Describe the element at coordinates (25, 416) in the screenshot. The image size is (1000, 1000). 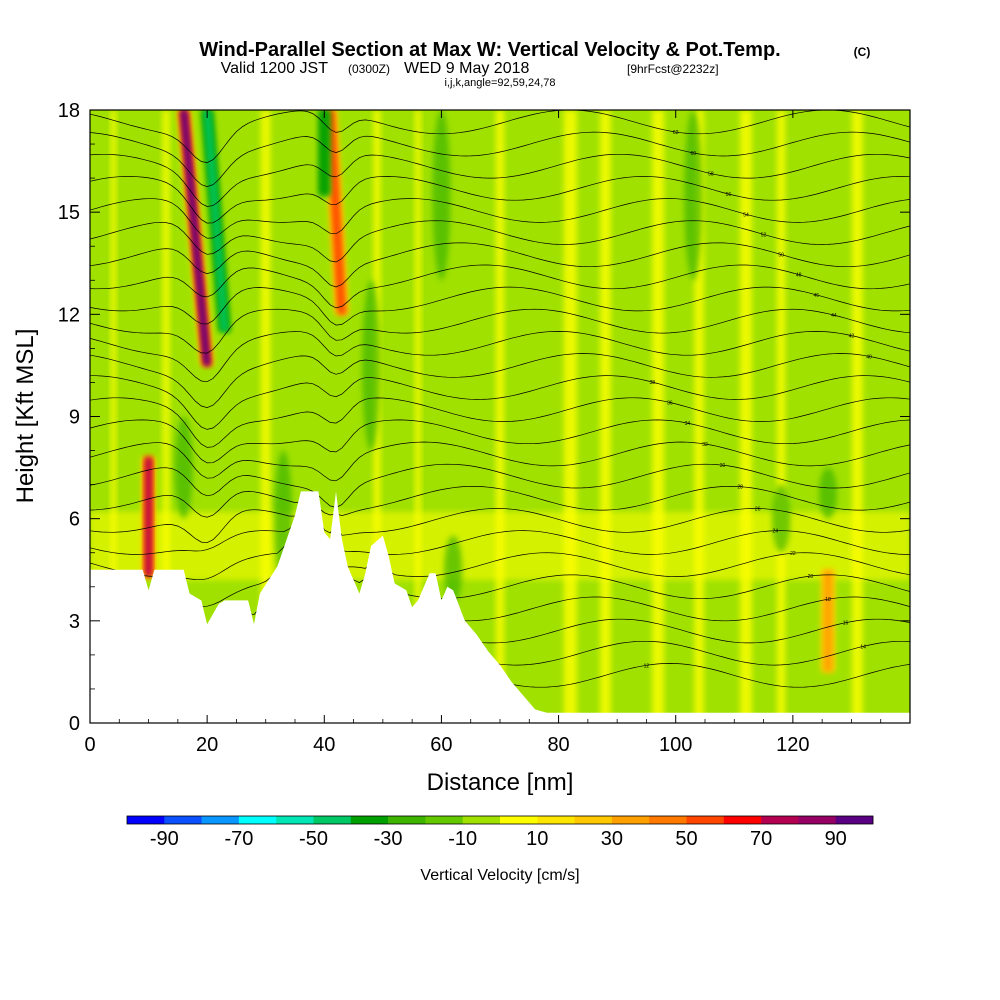
I see `y-axis-label: Height [Kft MSL]` at that location.